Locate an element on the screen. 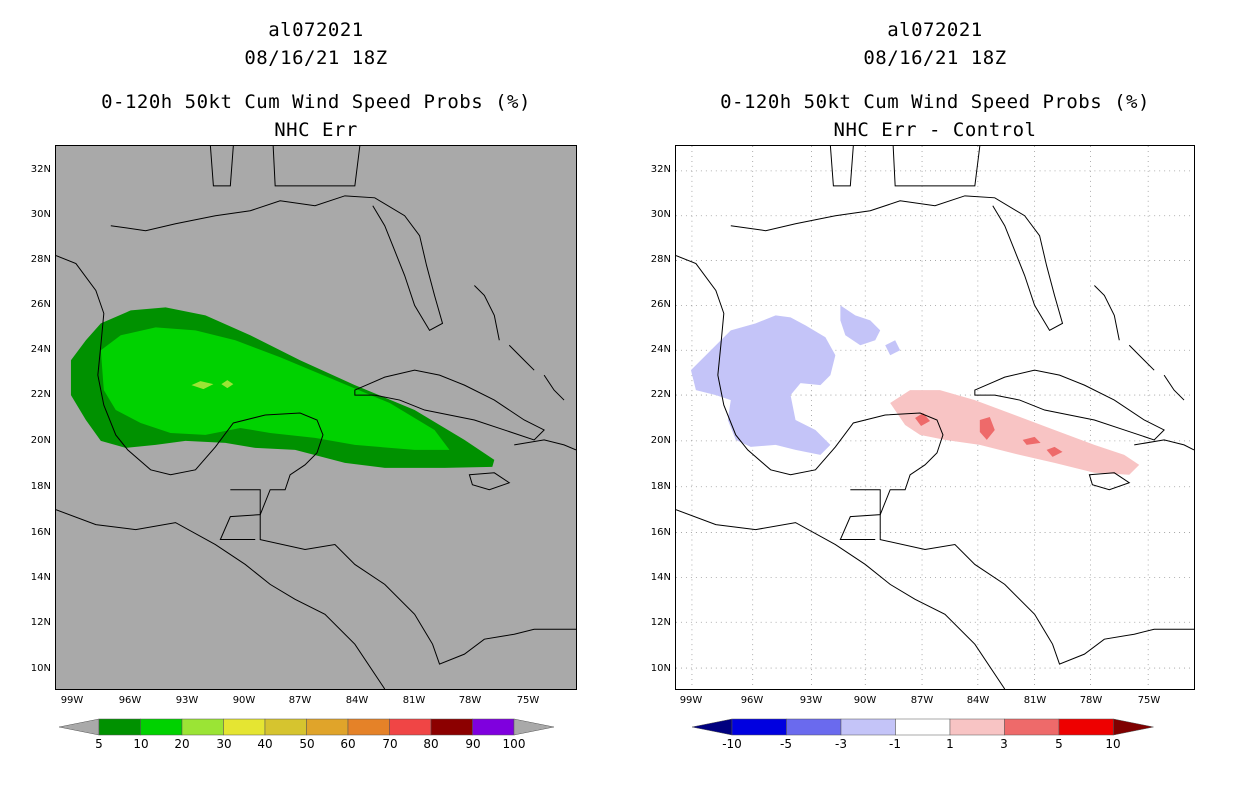  right-colorbar-label: 3 is located at coordinates (1004, 744).